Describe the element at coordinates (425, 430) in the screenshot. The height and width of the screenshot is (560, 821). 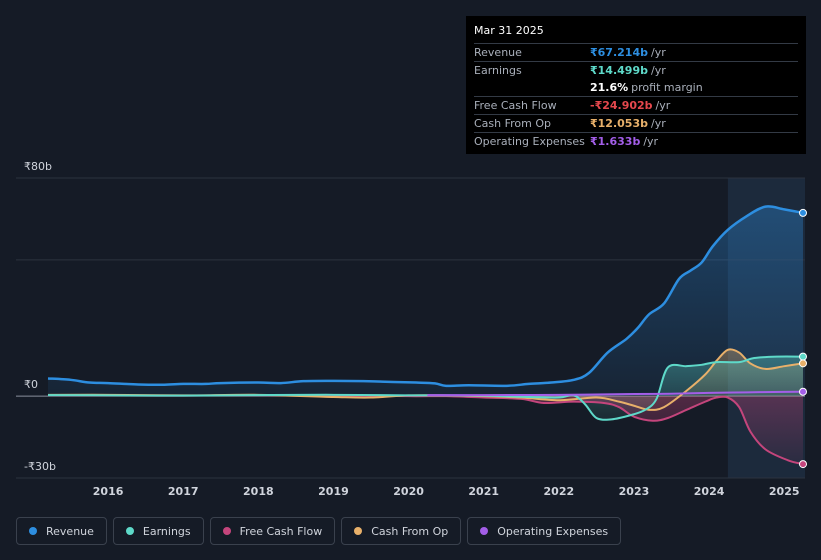
I see `area-free-cash-flow` at that location.